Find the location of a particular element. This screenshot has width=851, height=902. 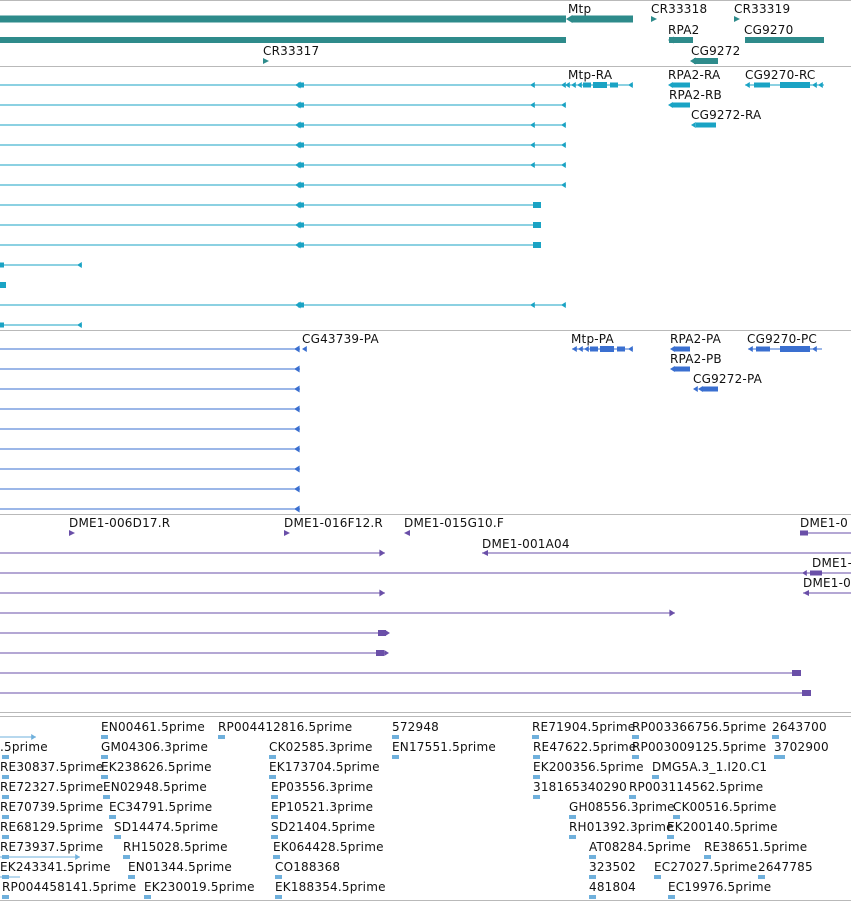

track-separator is located at coordinates (425, 900).